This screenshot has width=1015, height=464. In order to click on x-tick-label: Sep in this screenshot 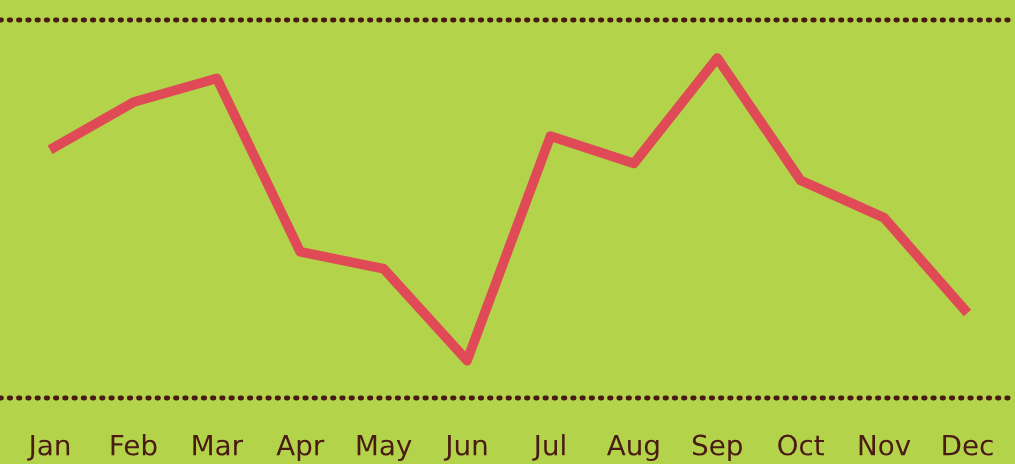, I will do `click(717, 447)`.